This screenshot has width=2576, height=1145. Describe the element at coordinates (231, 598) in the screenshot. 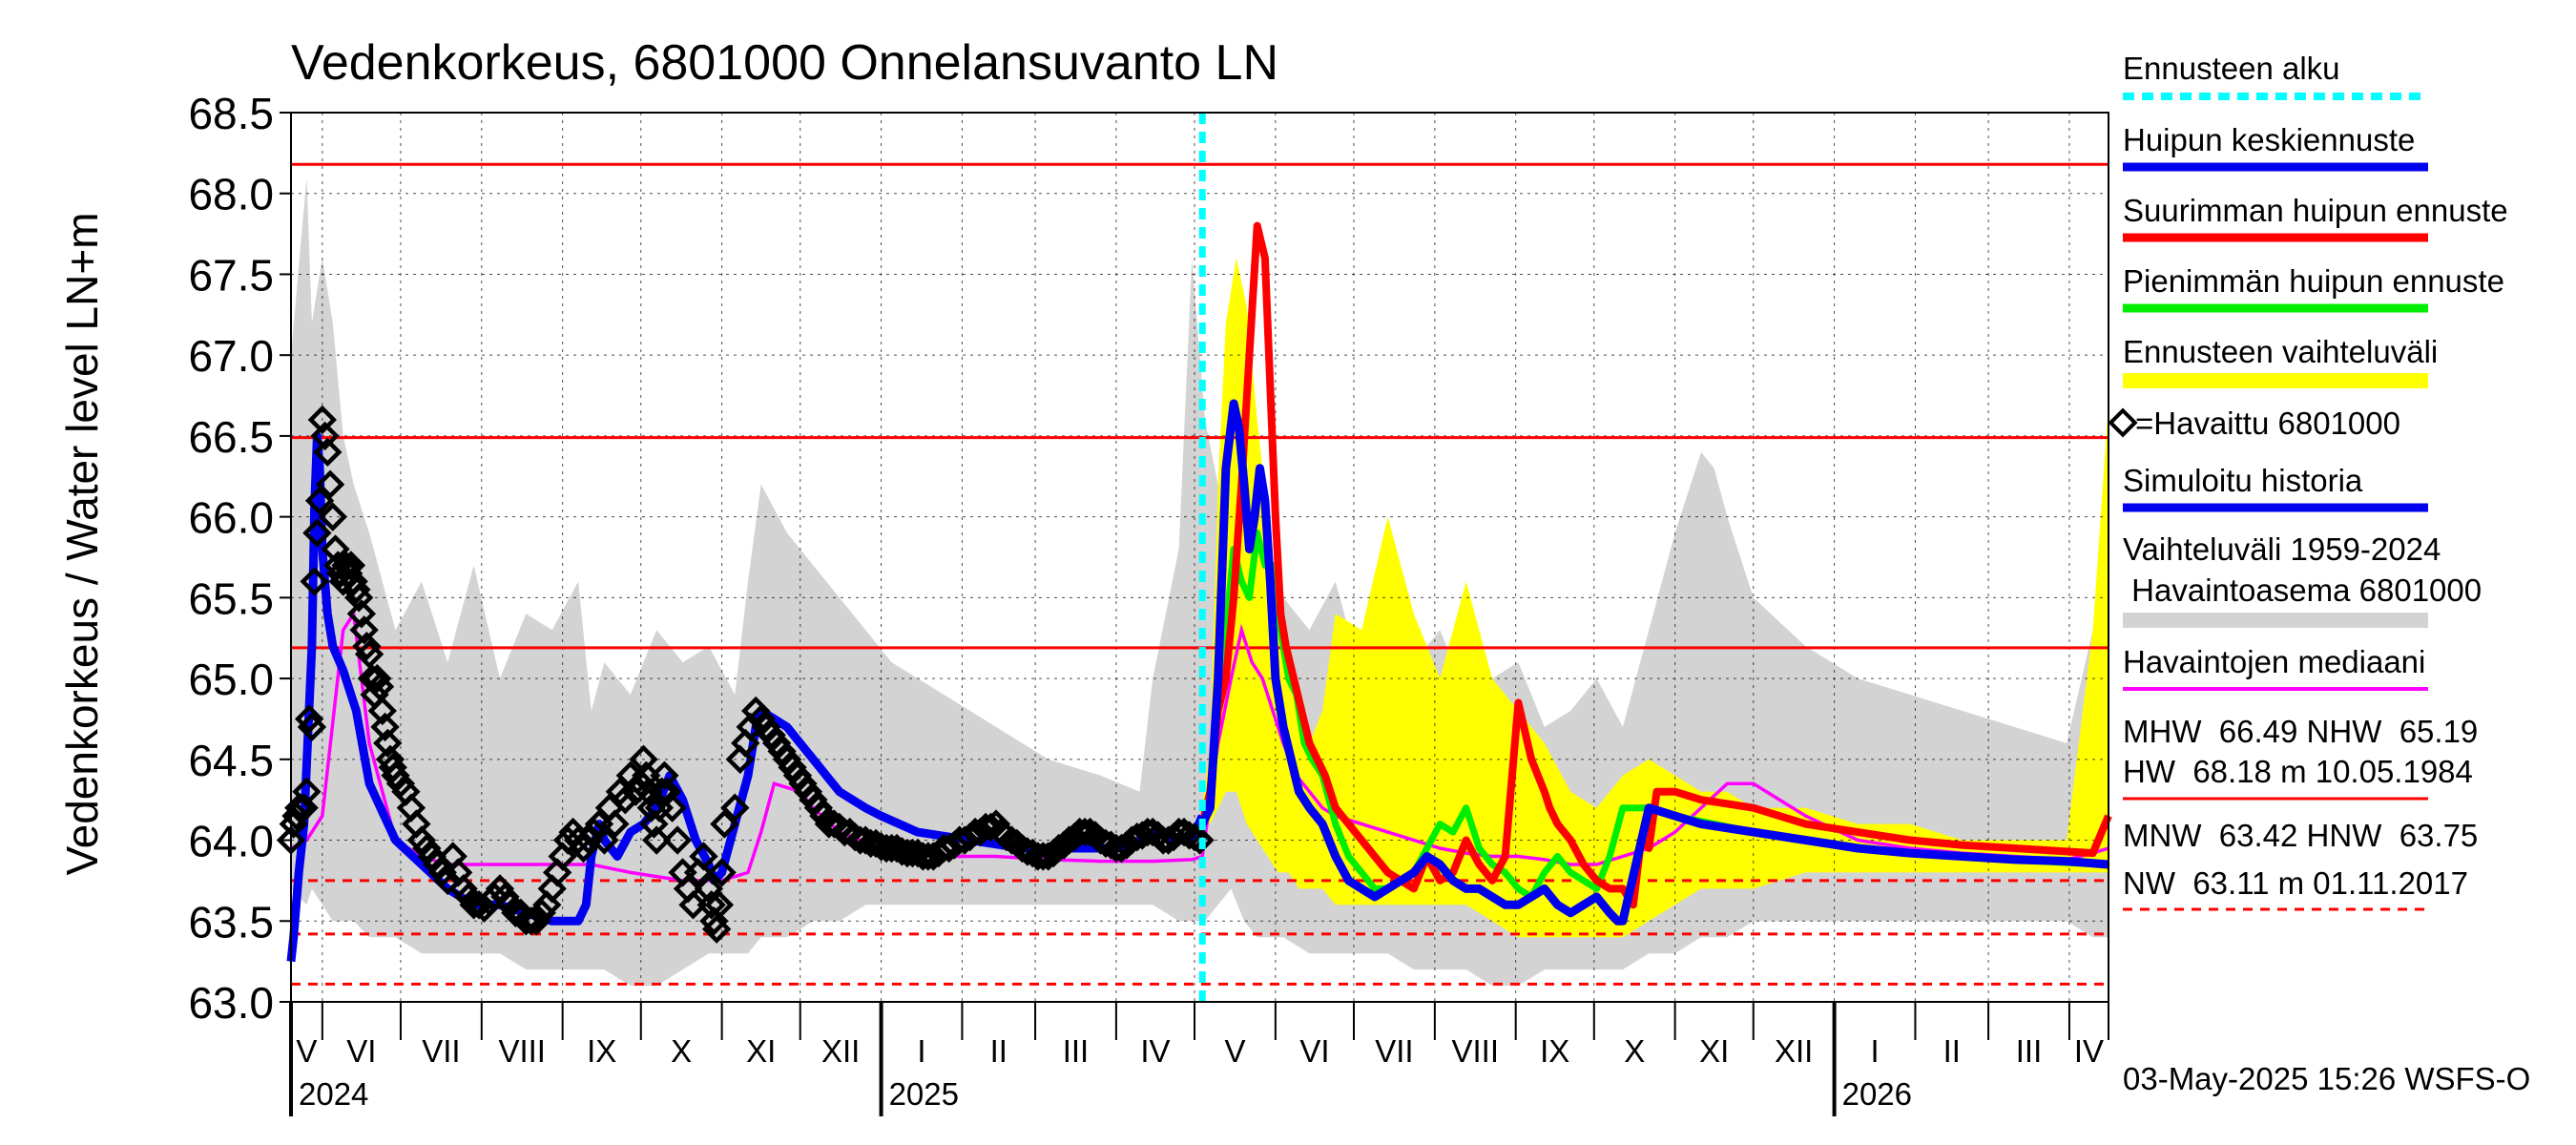

I see `y-tick-label: 65.5` at that location.